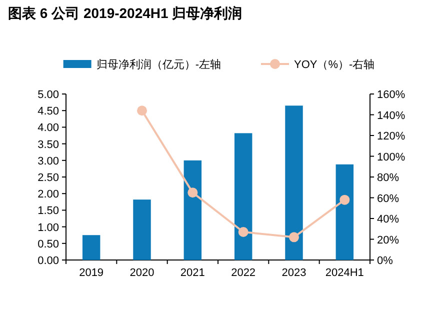 This screenshot has width=438, height=320. What do you see at coordinates (48, 128) in the screenshot?
I see `y-tick-label: 4.00` at bounding box center [48, 128].